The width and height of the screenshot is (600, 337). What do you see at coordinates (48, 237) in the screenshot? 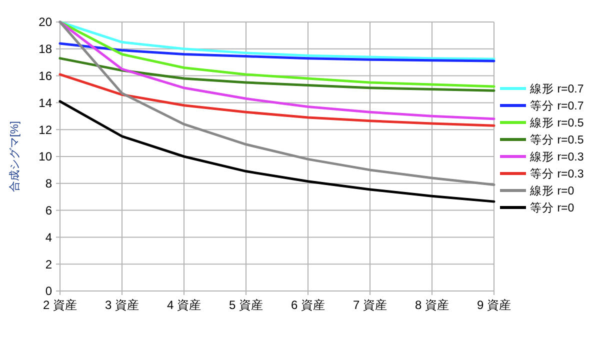
I see `y-tick-label: 4` at bounding box center [48, 237].